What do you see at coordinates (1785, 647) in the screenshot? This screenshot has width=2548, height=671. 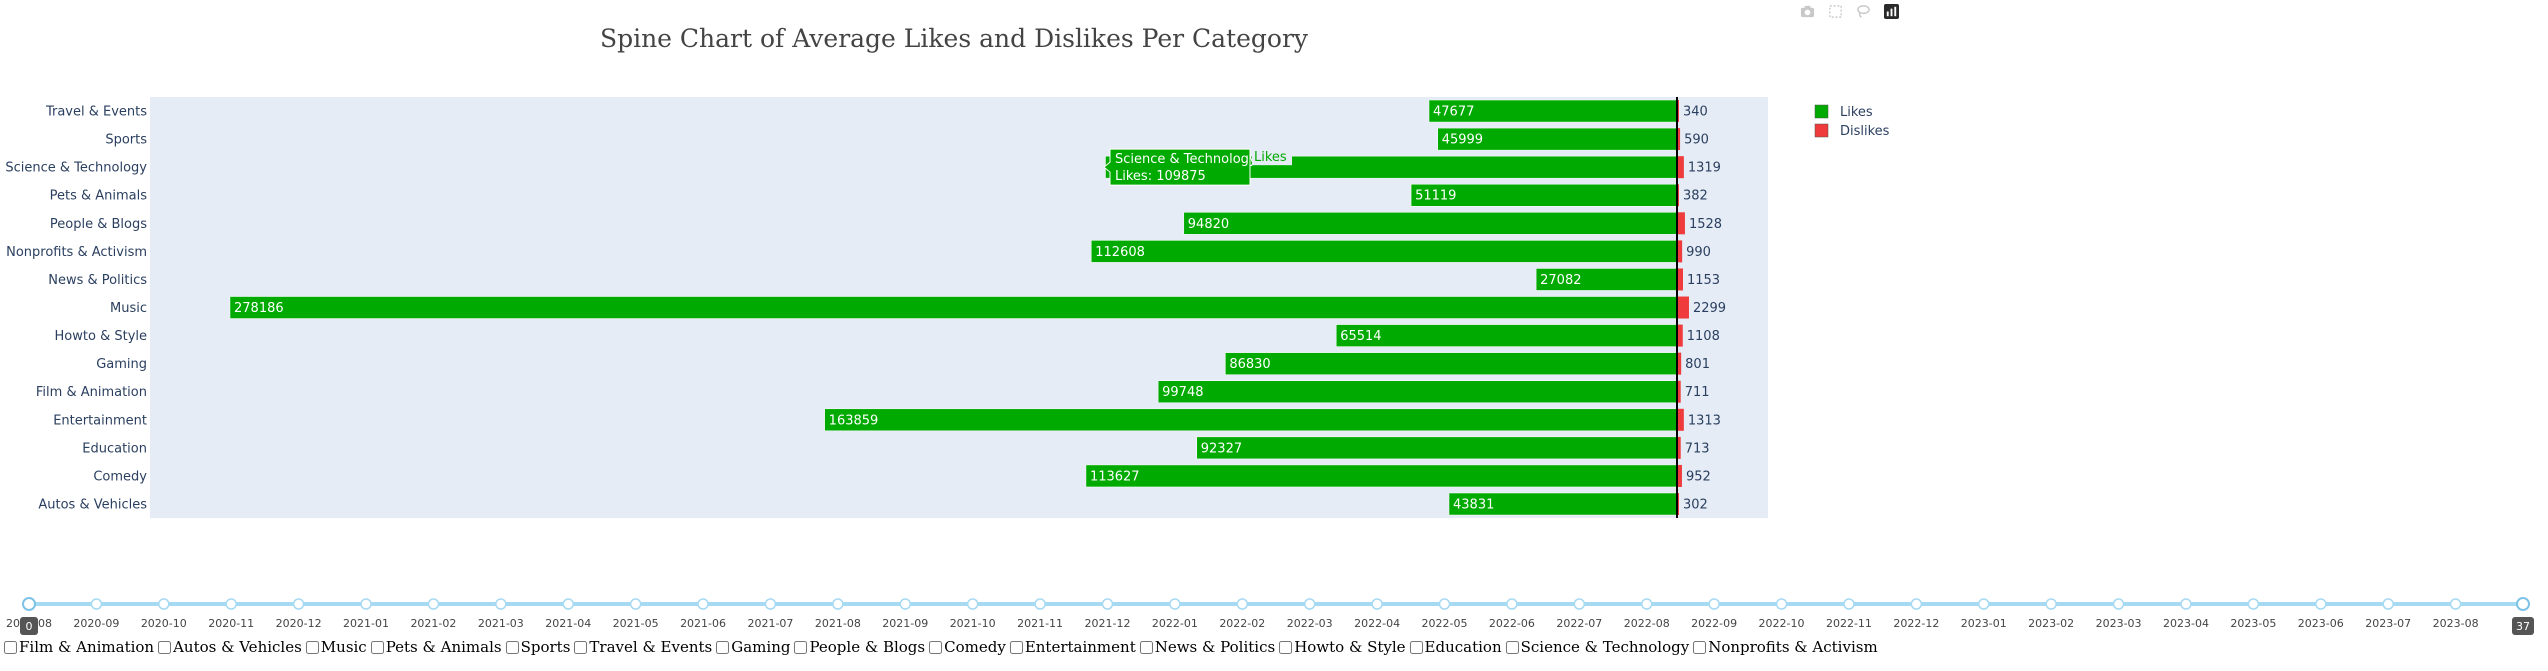 I see `category-checkbox-item: Nonprofits & Activism` at bounding box center [1785, 647].